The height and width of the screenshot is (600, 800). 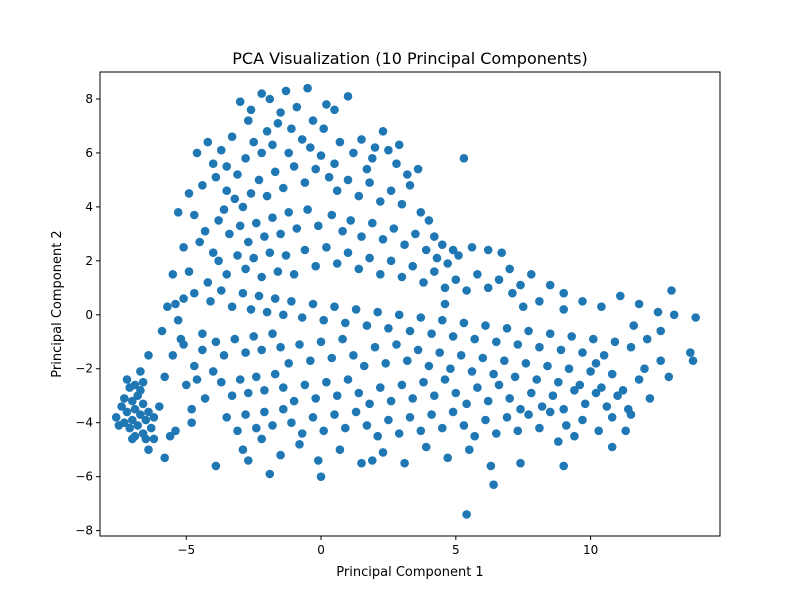 I want to click on y-tick-label: 2, so click(x=89, y=261).